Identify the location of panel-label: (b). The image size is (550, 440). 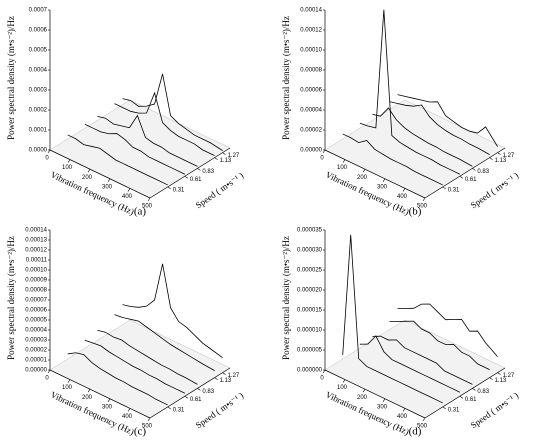
(415, 212).